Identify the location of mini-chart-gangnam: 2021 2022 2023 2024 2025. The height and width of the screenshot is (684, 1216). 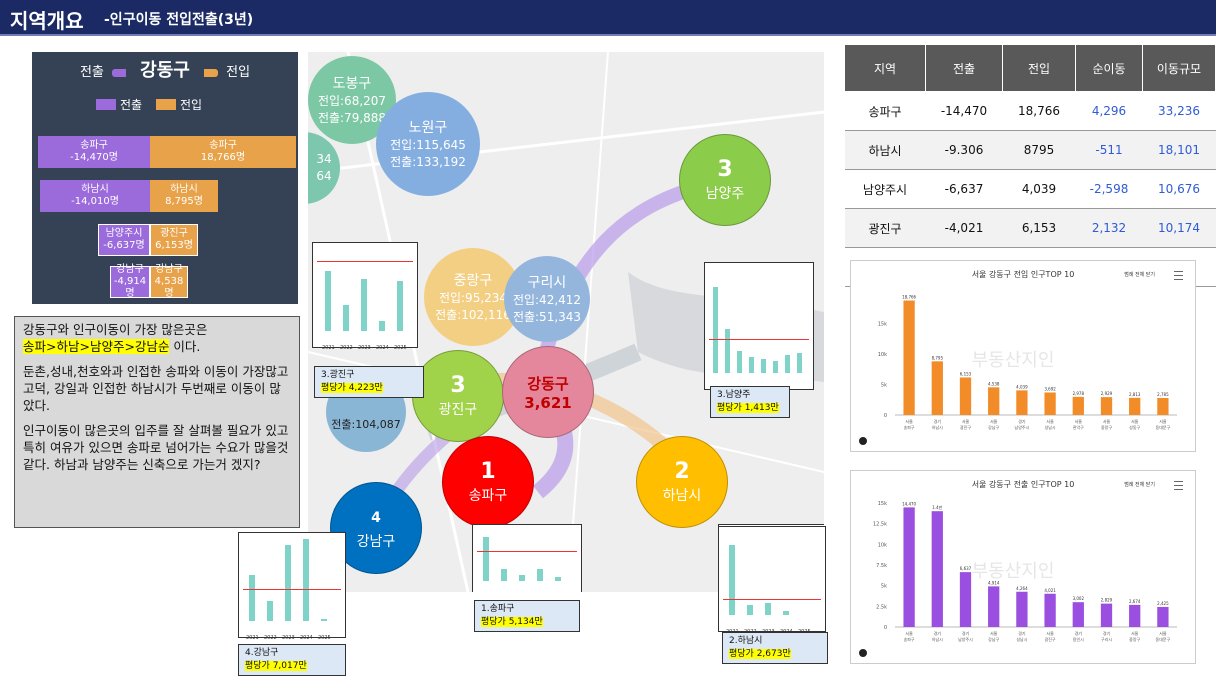
(292, 586).